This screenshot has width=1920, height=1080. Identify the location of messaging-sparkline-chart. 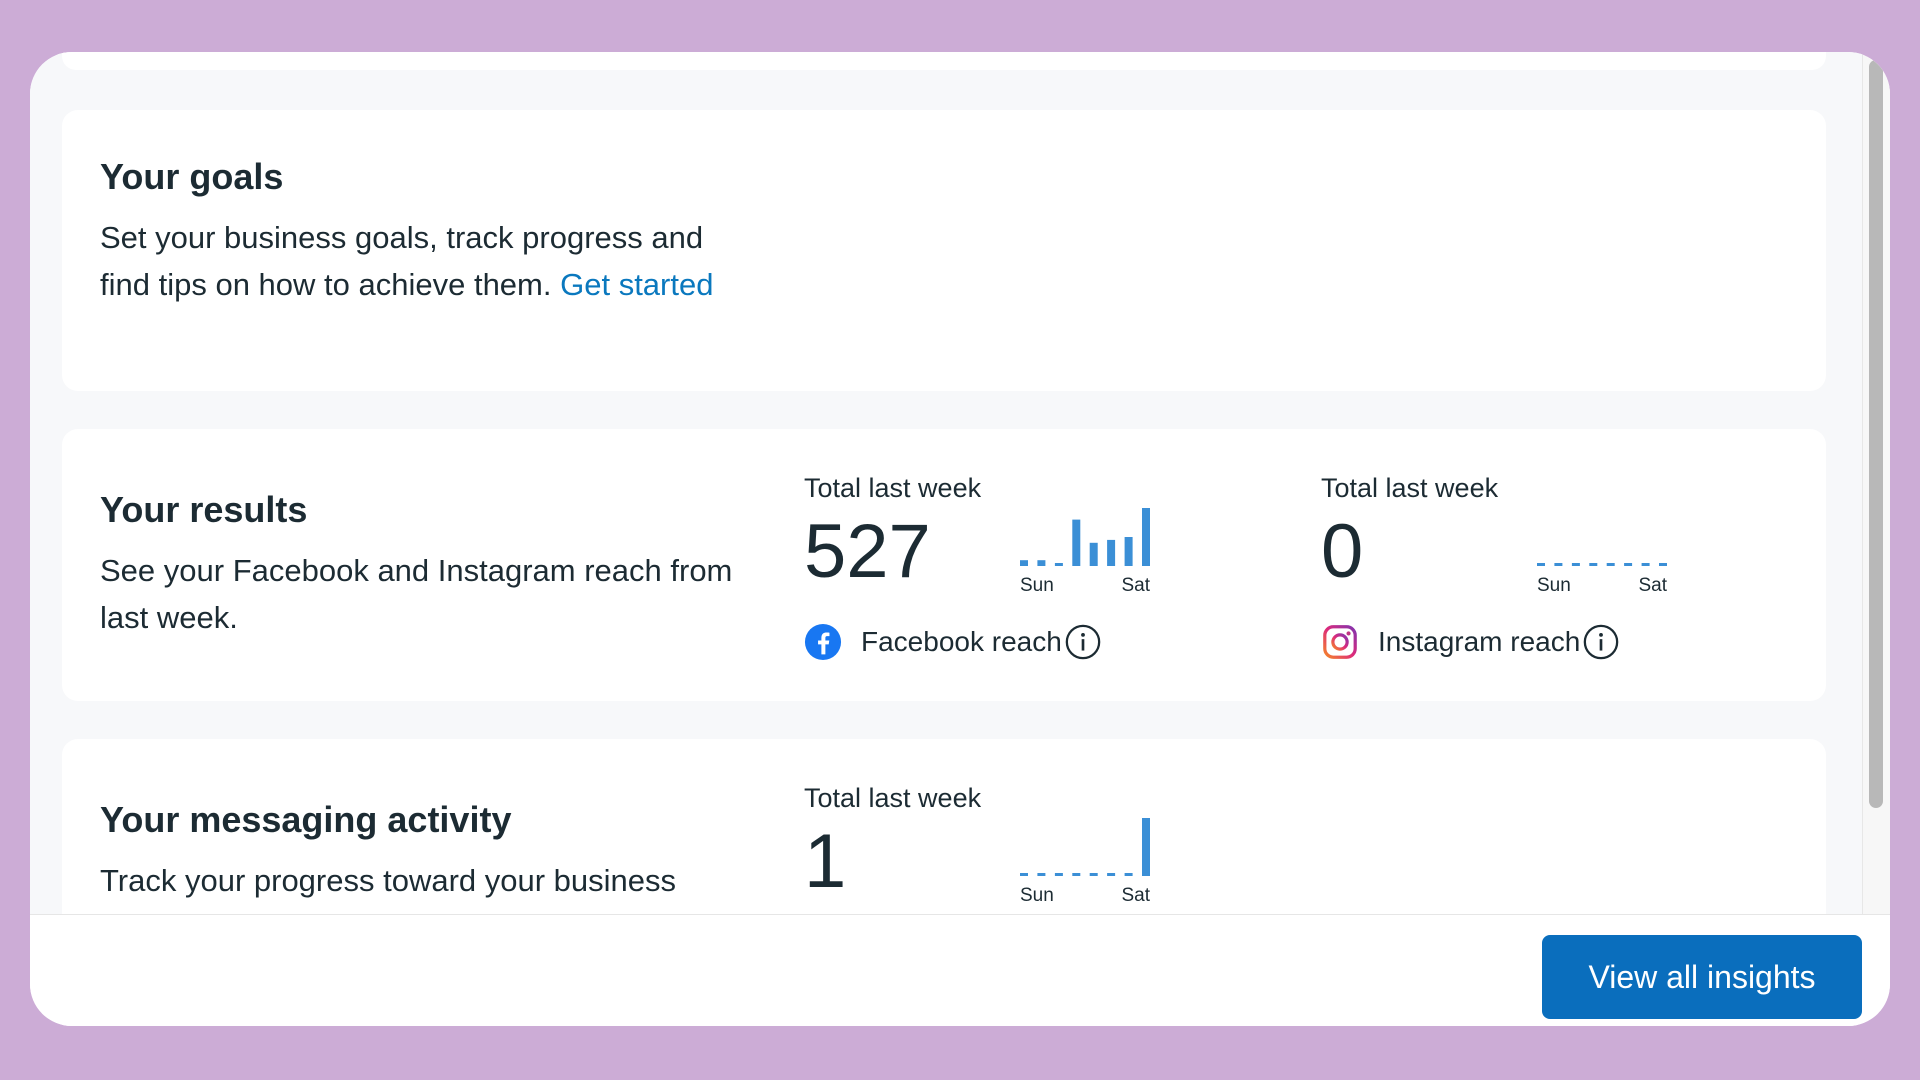
(1085, 847).